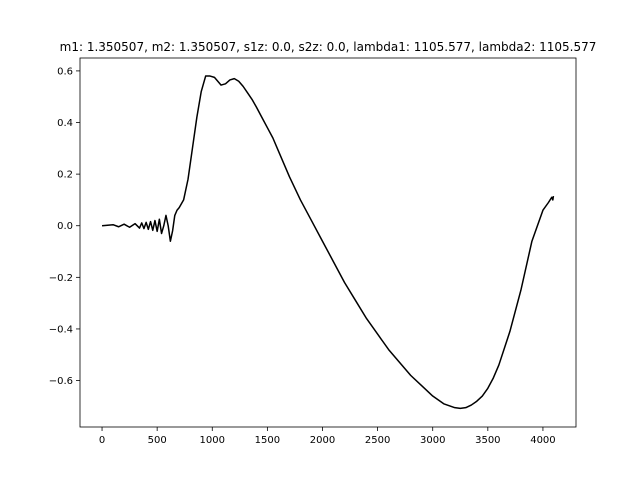 Image resolution: width=640 pixels, height=485 pixels. I want to click on y-tick-label: −0.6, so click(61, 381).